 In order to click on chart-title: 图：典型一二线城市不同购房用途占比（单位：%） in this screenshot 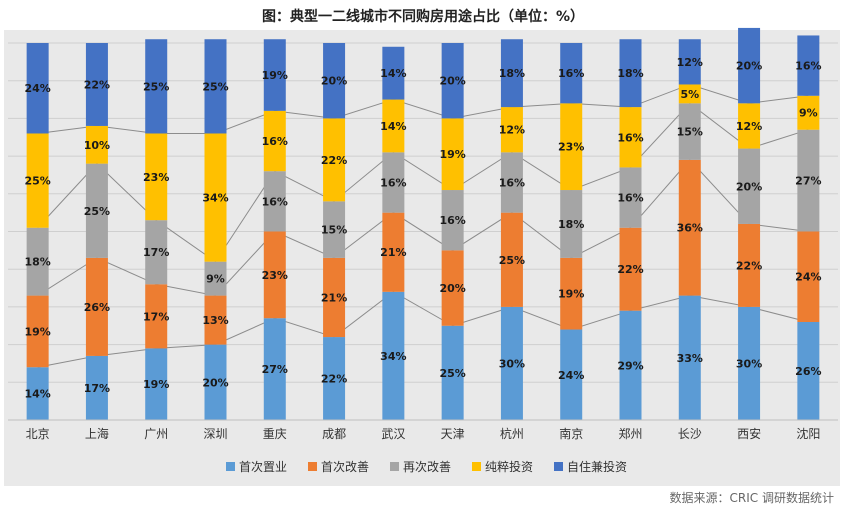, I will do `click(423, 17)`.